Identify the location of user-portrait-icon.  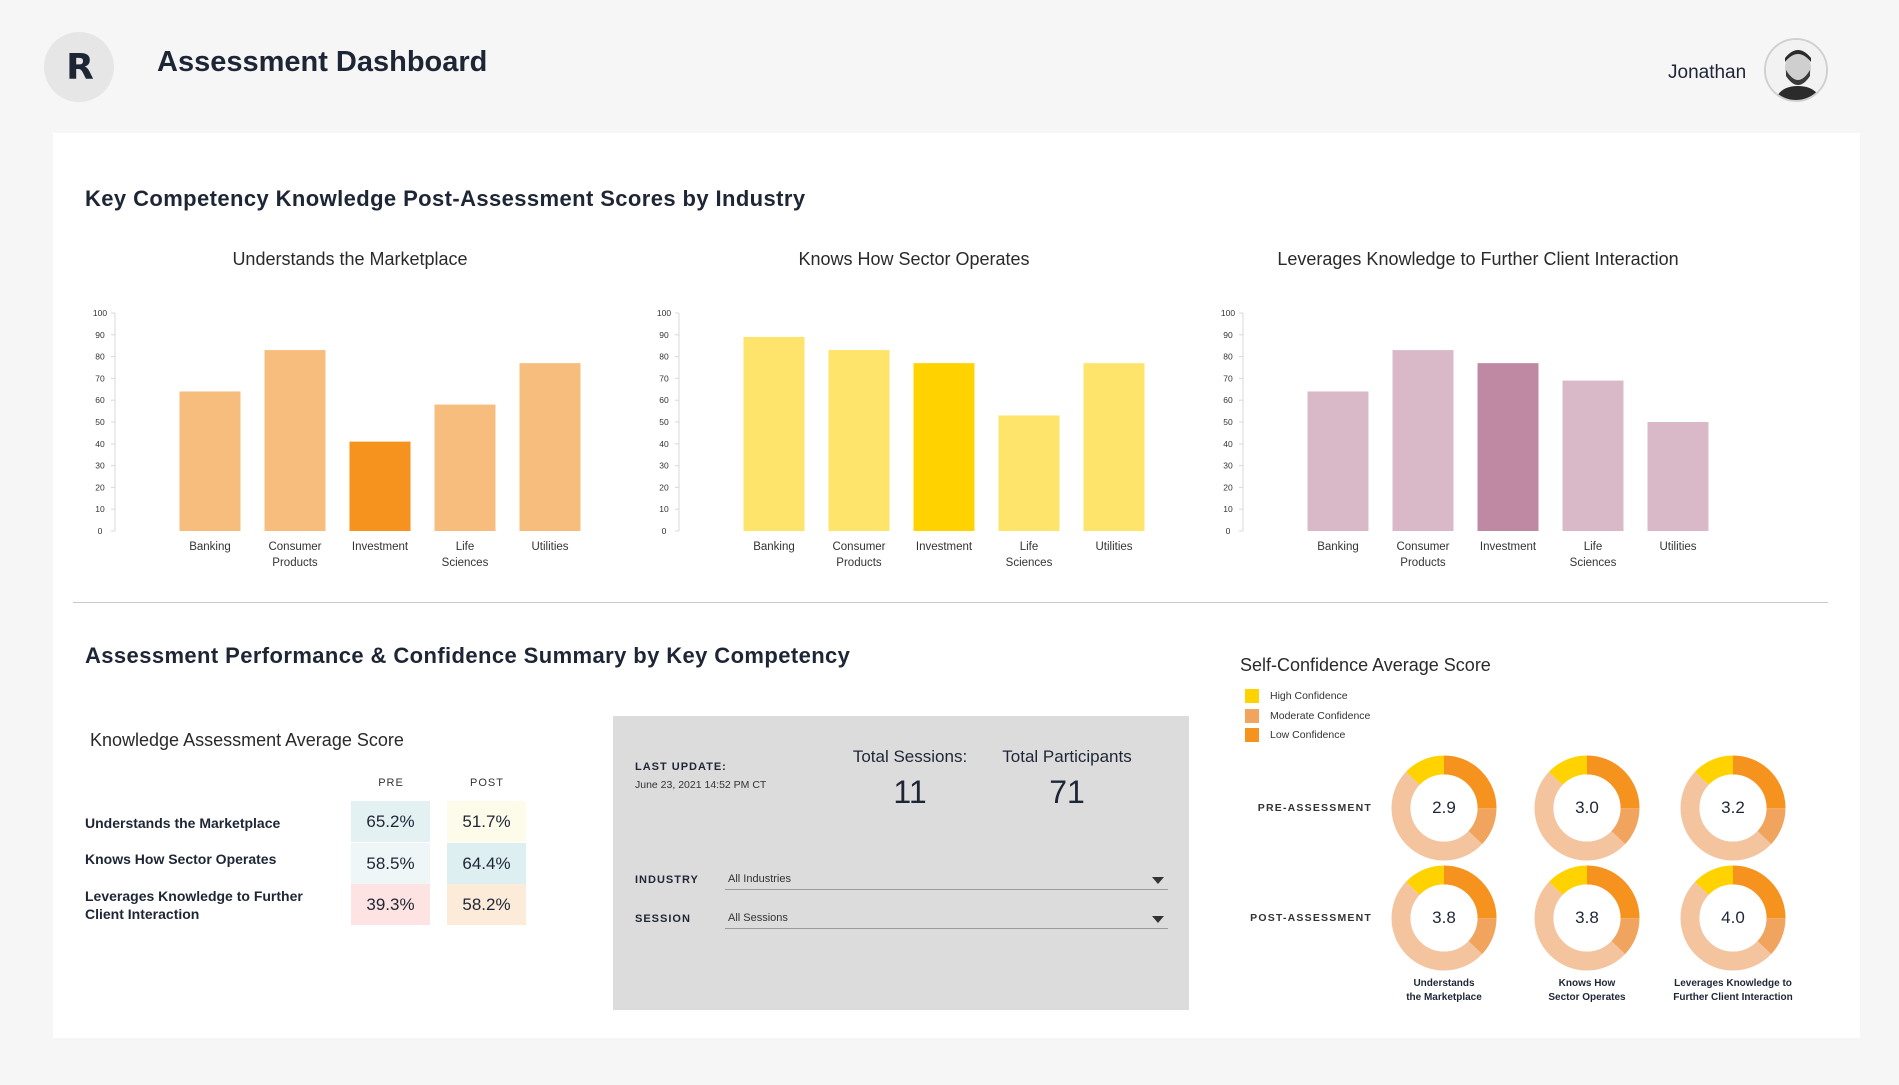
(1796, 70).